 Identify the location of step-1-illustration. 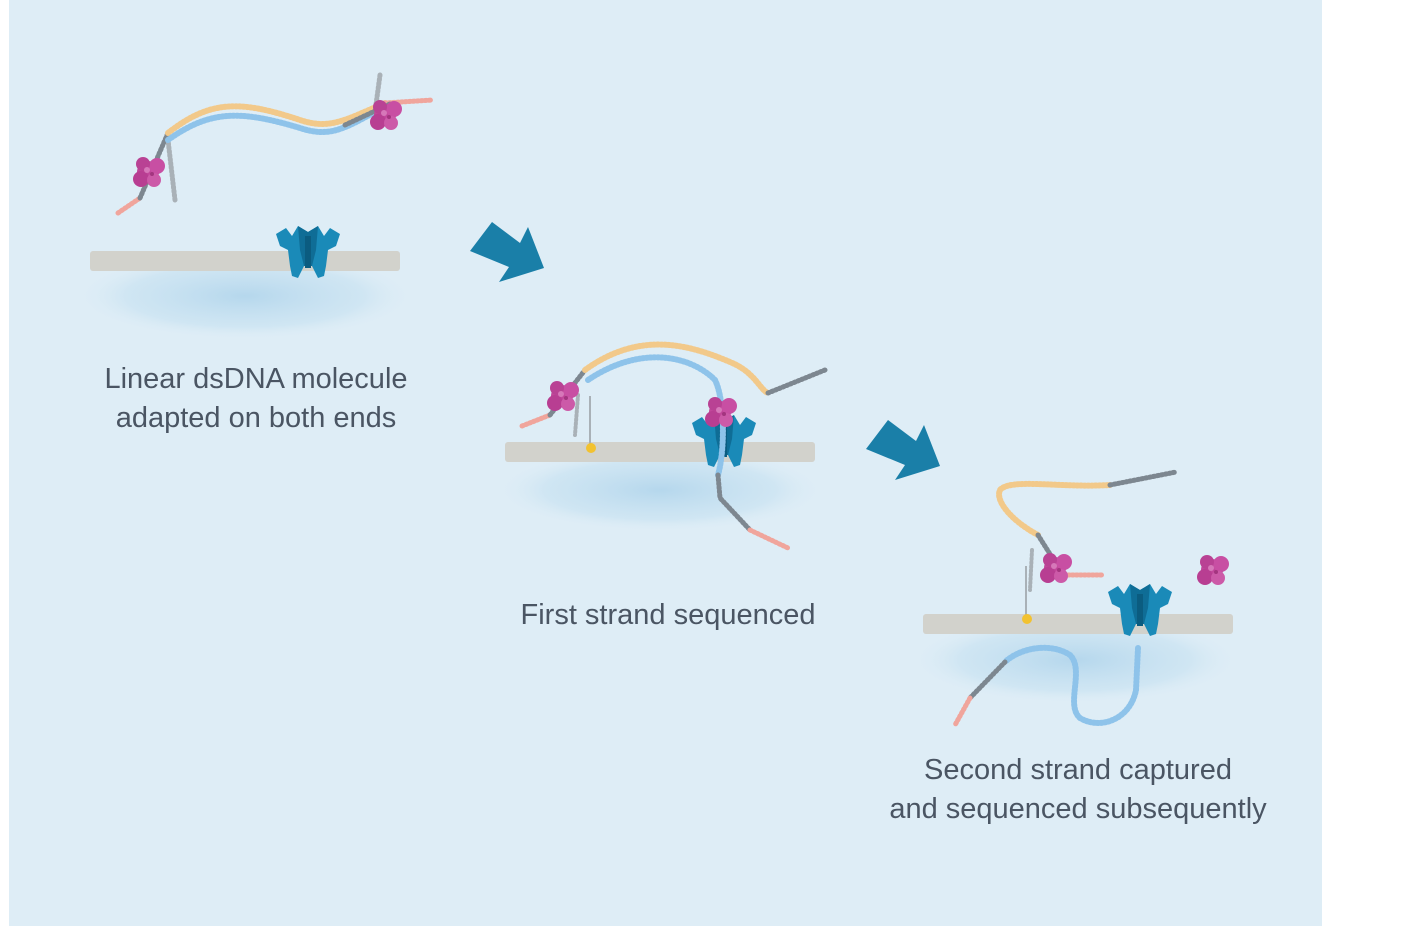
(255, 206).